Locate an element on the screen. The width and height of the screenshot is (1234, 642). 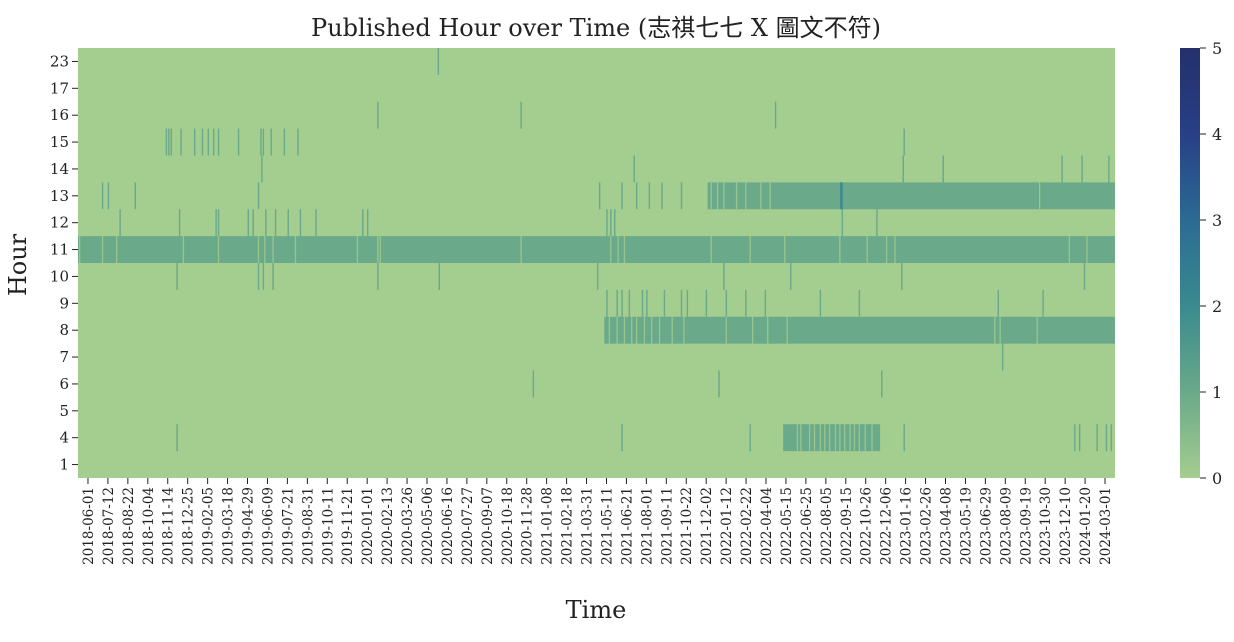
x-tick-label: 2022-09-15 is located at coordinates (847, 526).